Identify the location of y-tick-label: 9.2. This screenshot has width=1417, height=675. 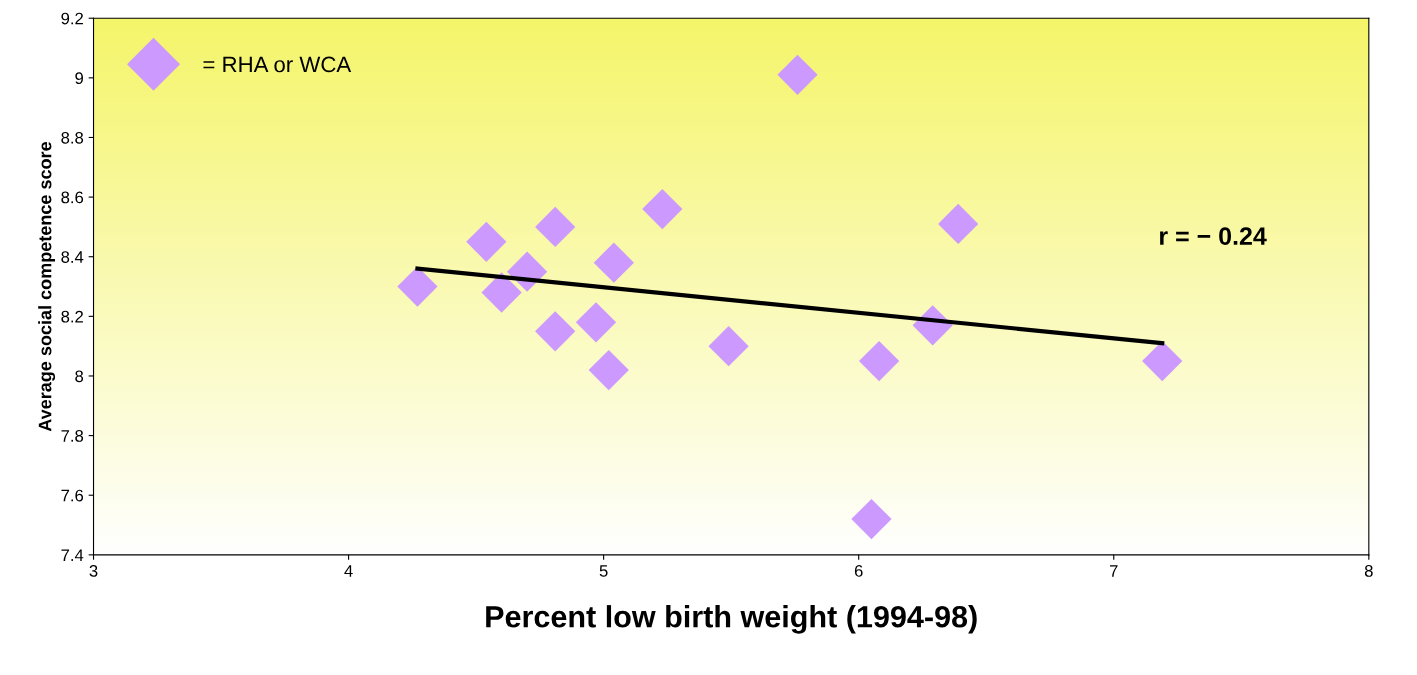
(72, 18).